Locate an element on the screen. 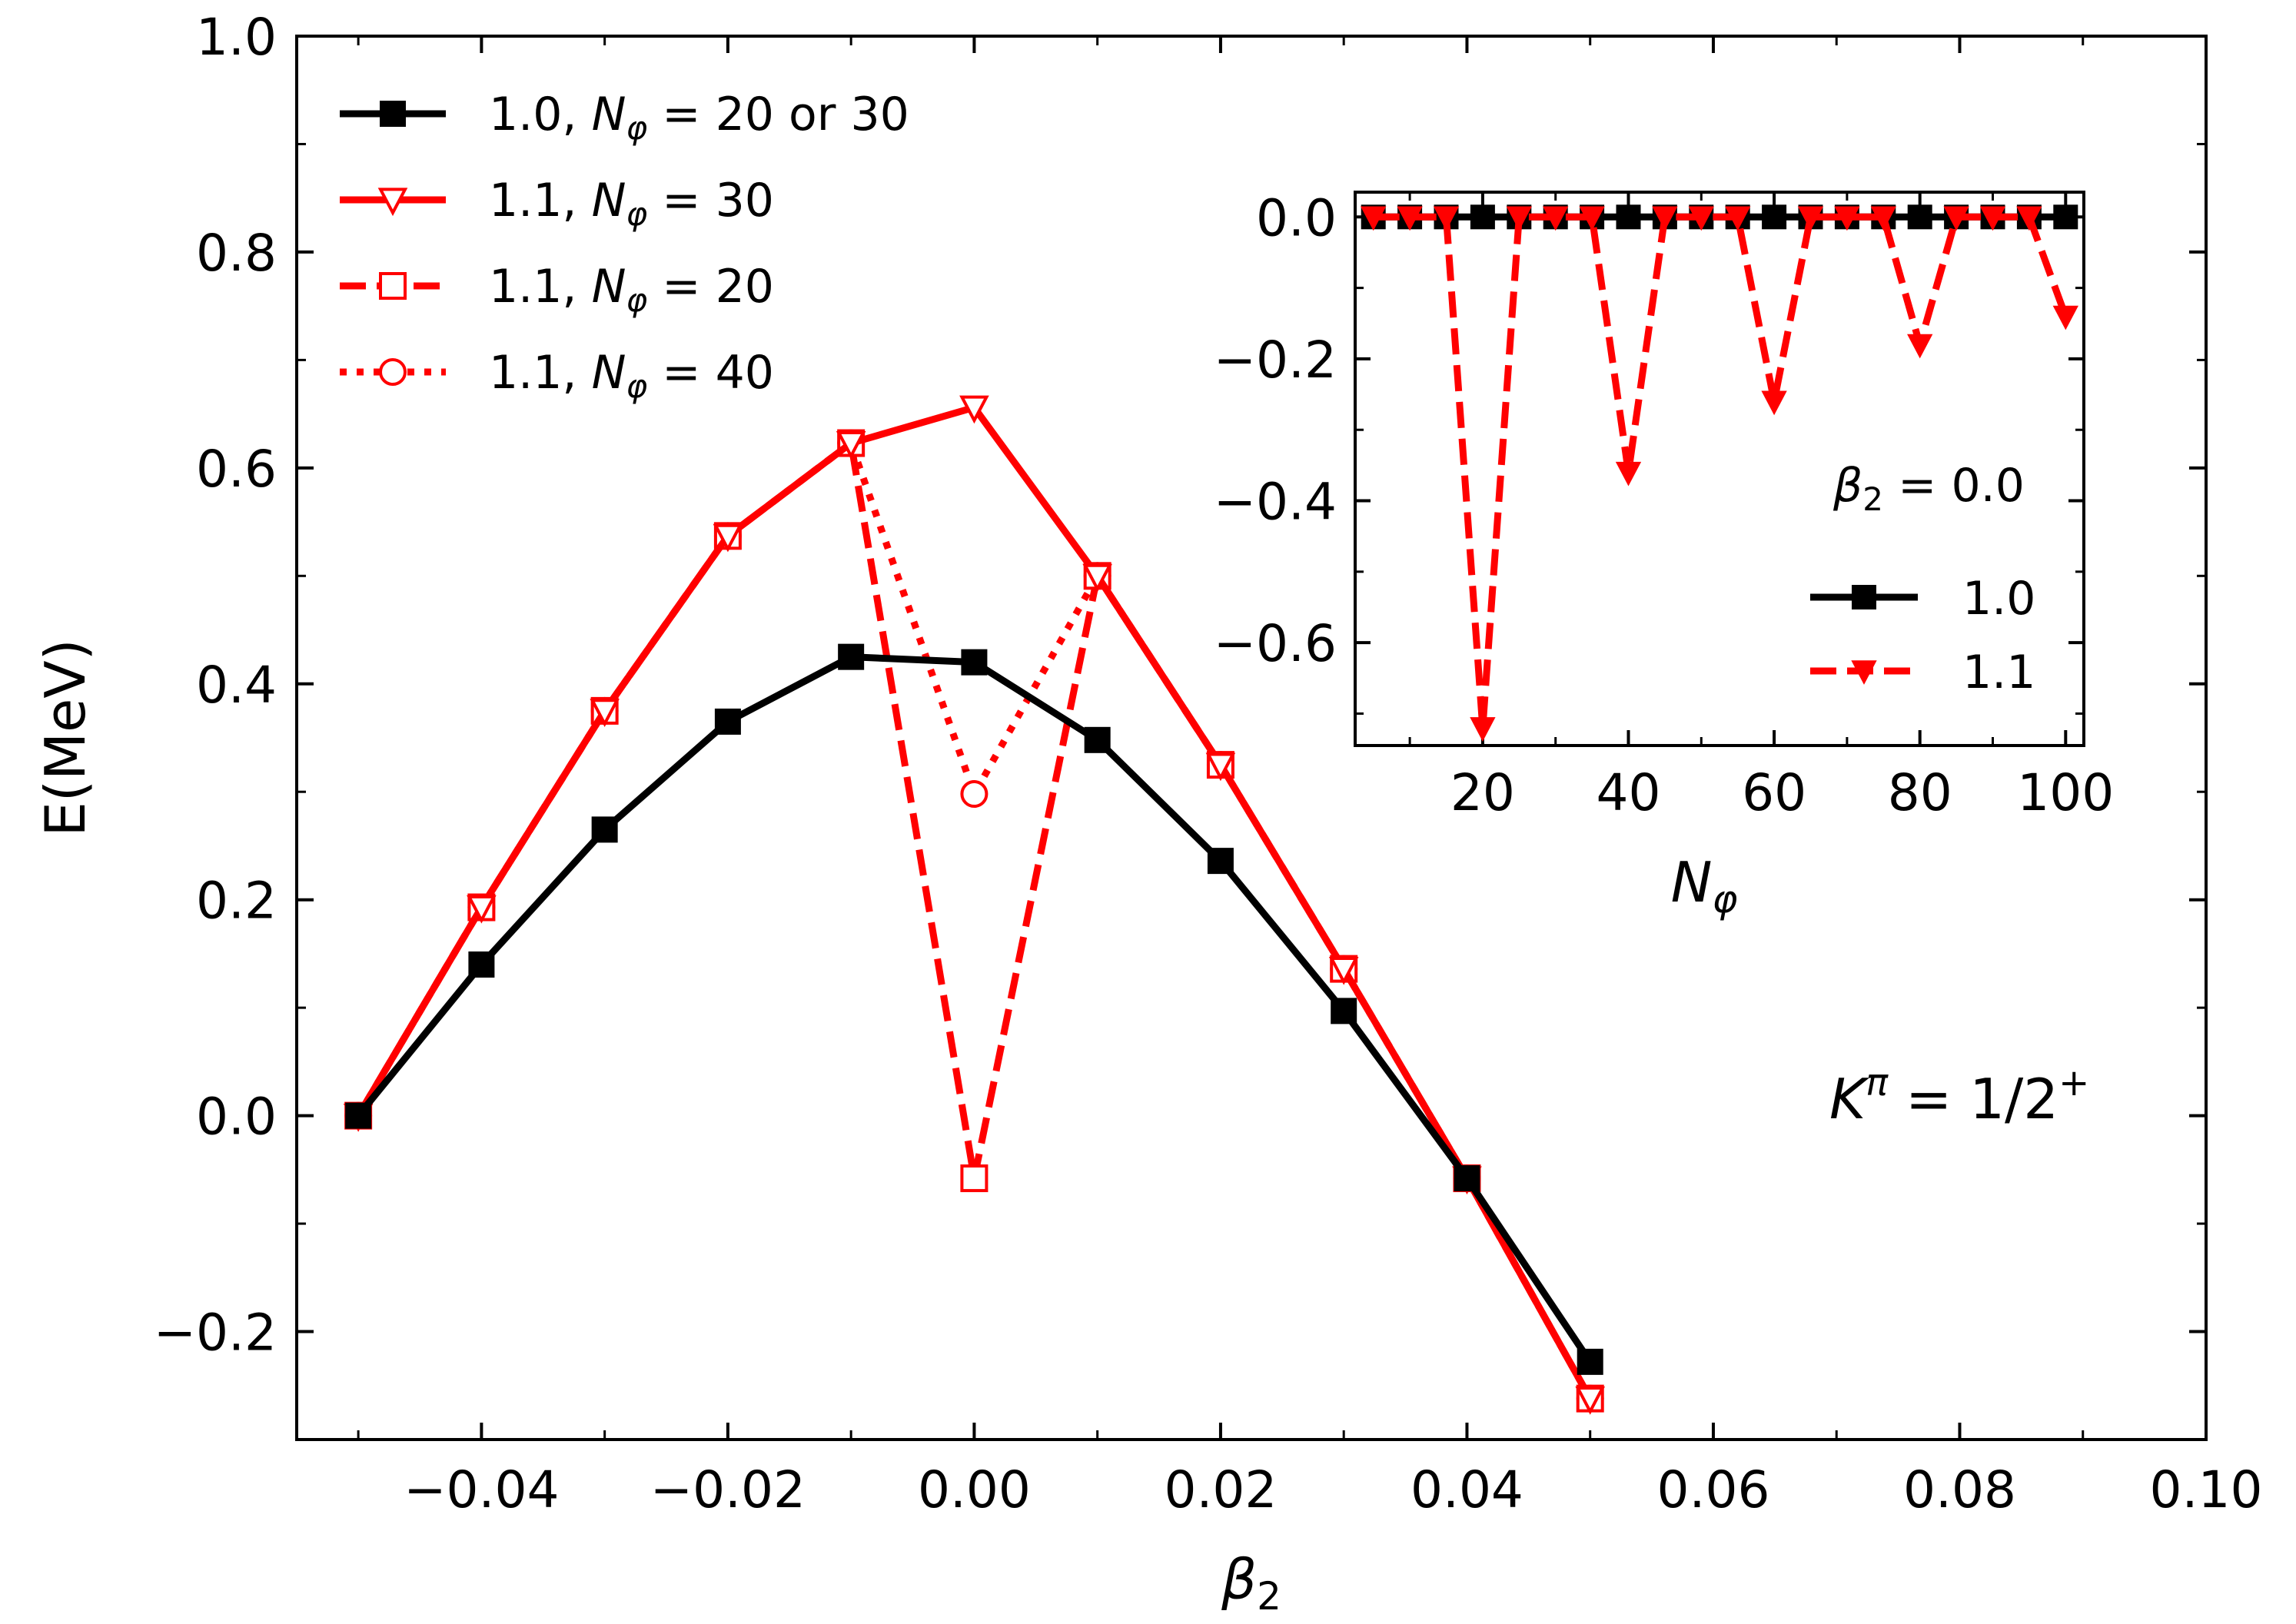 The width and height of the screenshot is (2296, 1624). inset-axes-frame is located at coordinates (1719, 469).